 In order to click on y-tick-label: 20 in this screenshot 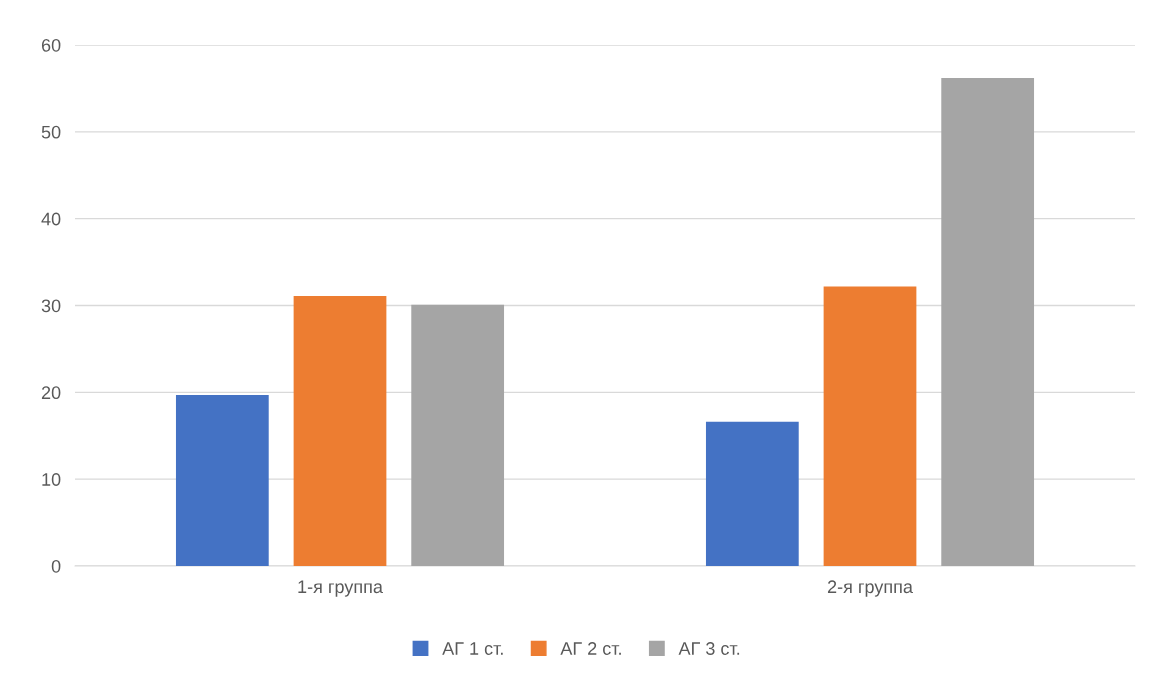, I will do `click(51, 393)`.